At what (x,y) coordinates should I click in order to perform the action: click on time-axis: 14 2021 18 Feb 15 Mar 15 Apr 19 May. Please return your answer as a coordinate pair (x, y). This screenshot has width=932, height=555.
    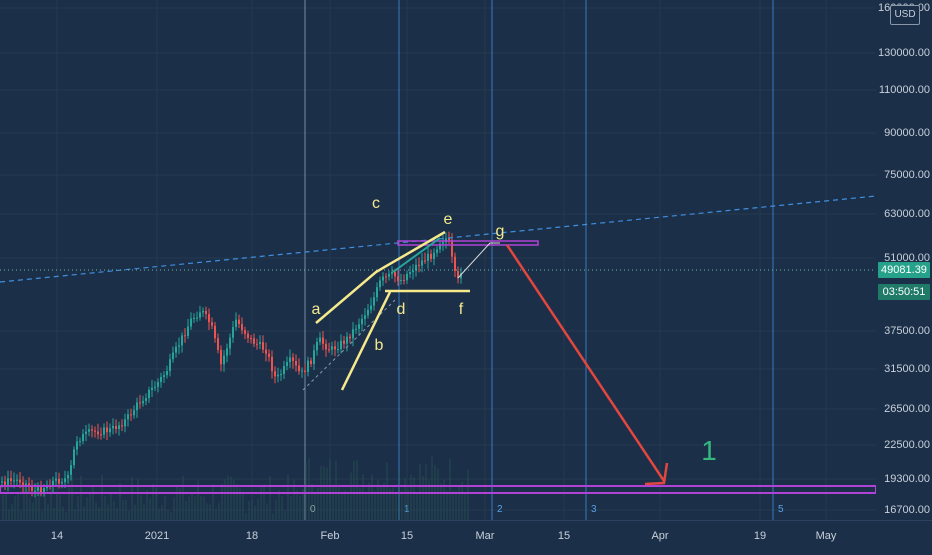
    Looking at the image, I should click on (466, 535).